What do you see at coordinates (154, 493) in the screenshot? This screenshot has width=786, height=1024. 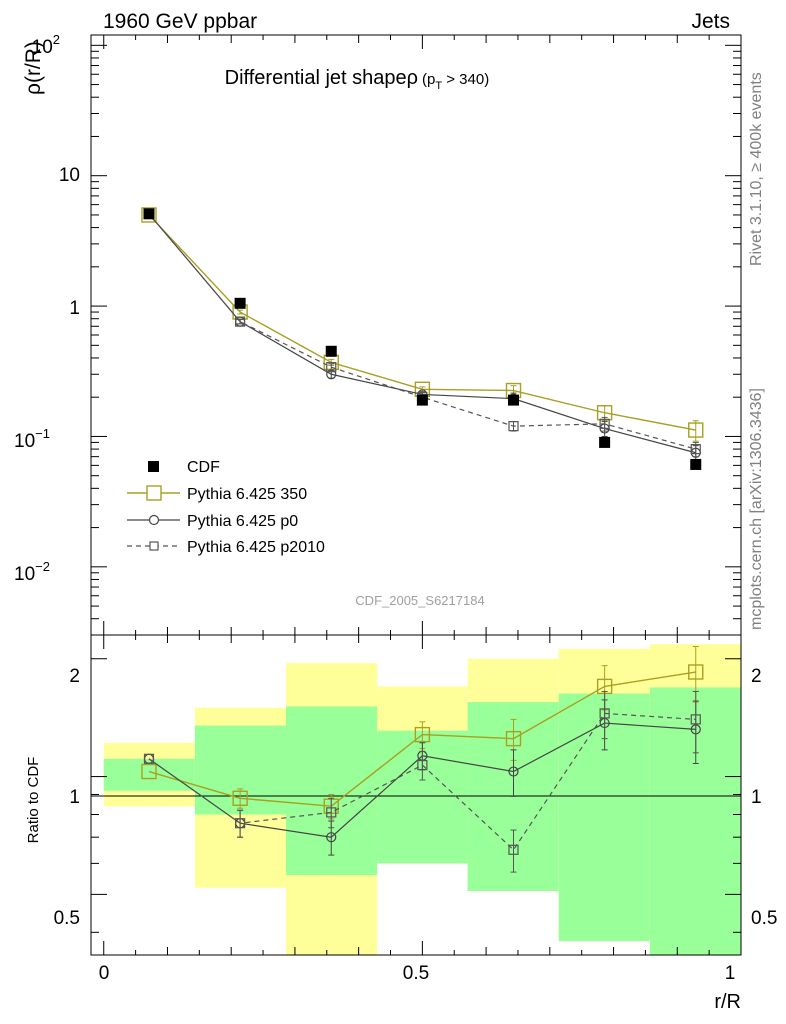 I see `legend-marker-pythia350` at bounding box center [154, 493].